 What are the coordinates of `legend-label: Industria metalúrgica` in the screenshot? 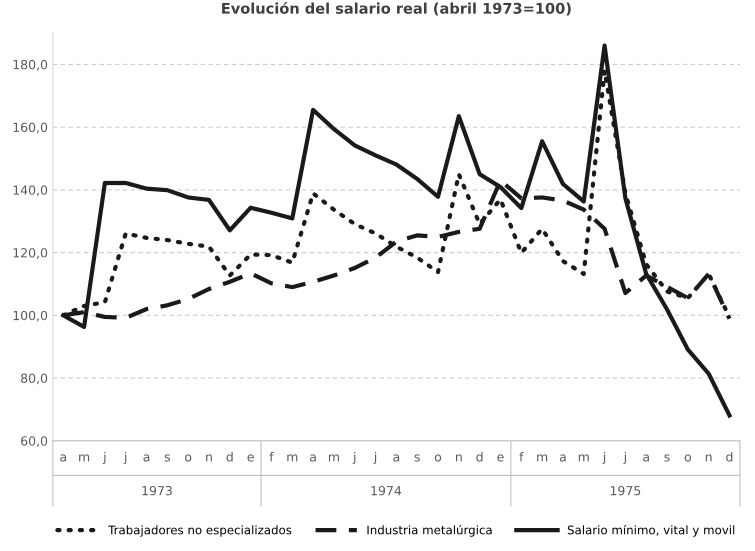 It's located at (429, 530).